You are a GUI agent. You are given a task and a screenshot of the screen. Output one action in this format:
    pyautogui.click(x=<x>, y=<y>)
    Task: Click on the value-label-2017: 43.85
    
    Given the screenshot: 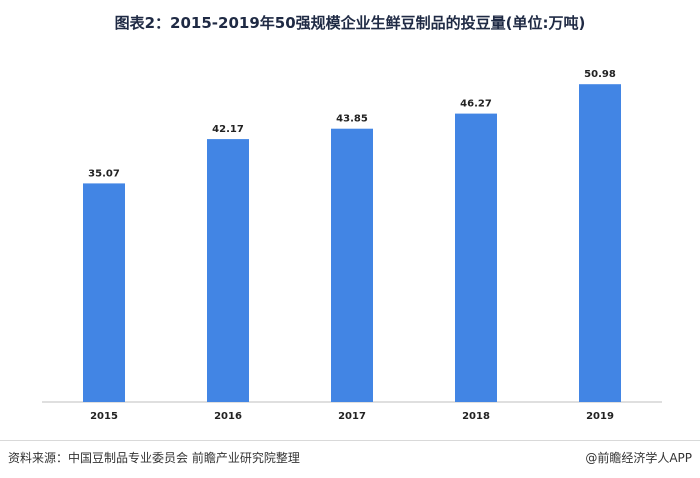 What is the action you would take?
    pyautogui.click(x=352, y=119)
    